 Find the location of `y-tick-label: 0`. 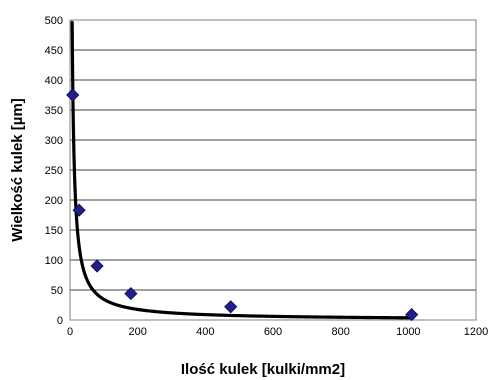

y-tick-label: 0 is located at coordinates (60, 321).